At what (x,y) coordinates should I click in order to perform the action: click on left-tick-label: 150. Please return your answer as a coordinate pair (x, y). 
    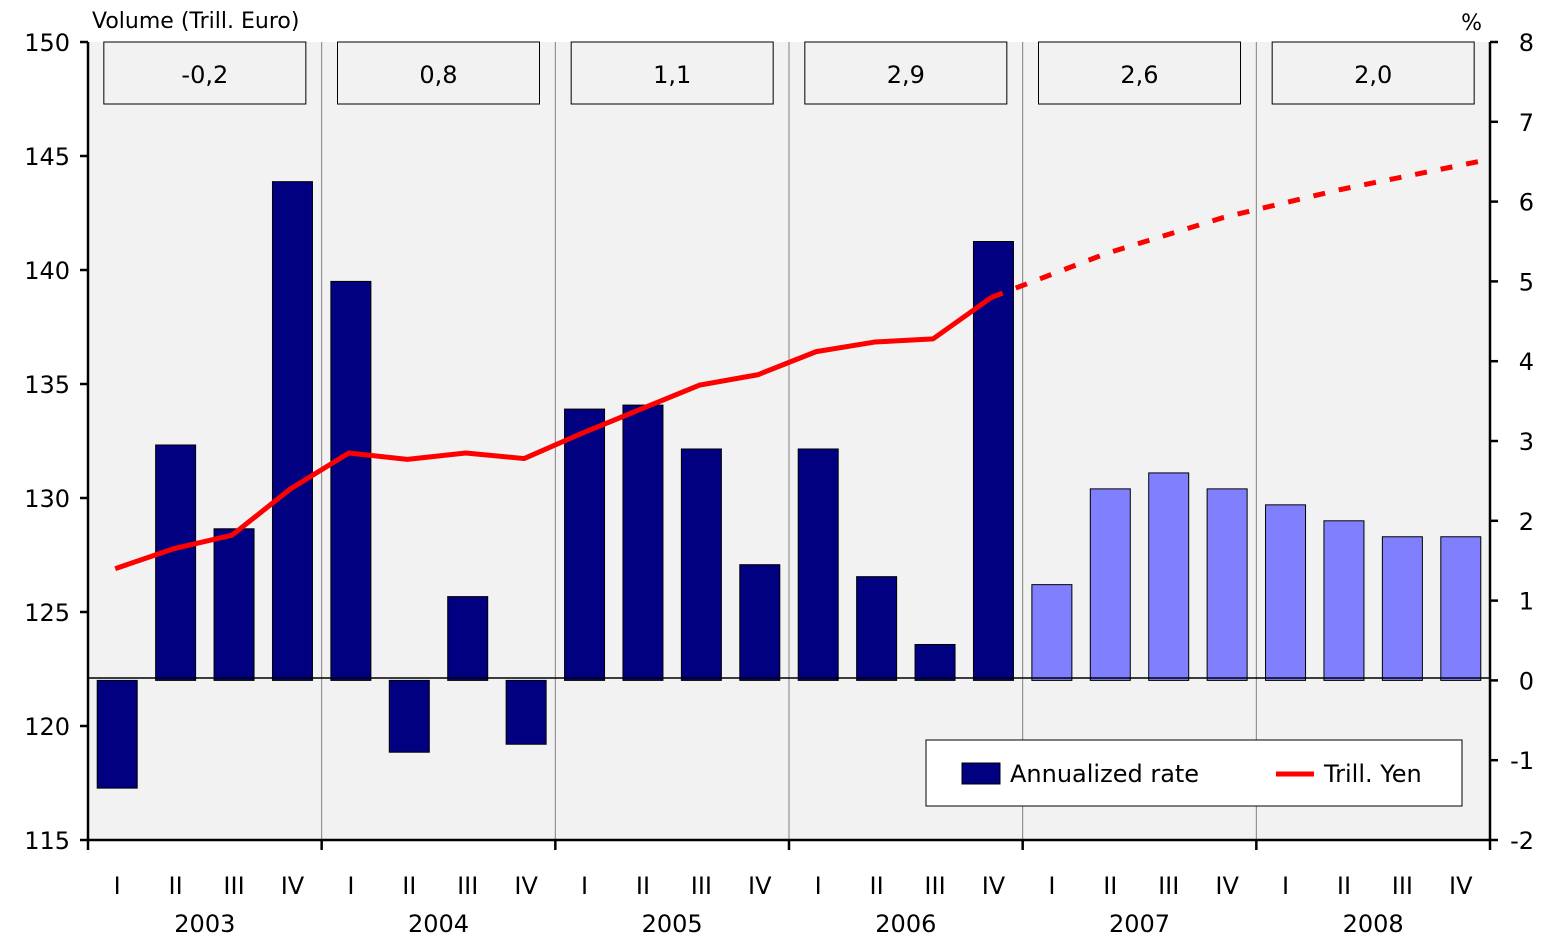
    Looking at the image, I should click on (47, 43).